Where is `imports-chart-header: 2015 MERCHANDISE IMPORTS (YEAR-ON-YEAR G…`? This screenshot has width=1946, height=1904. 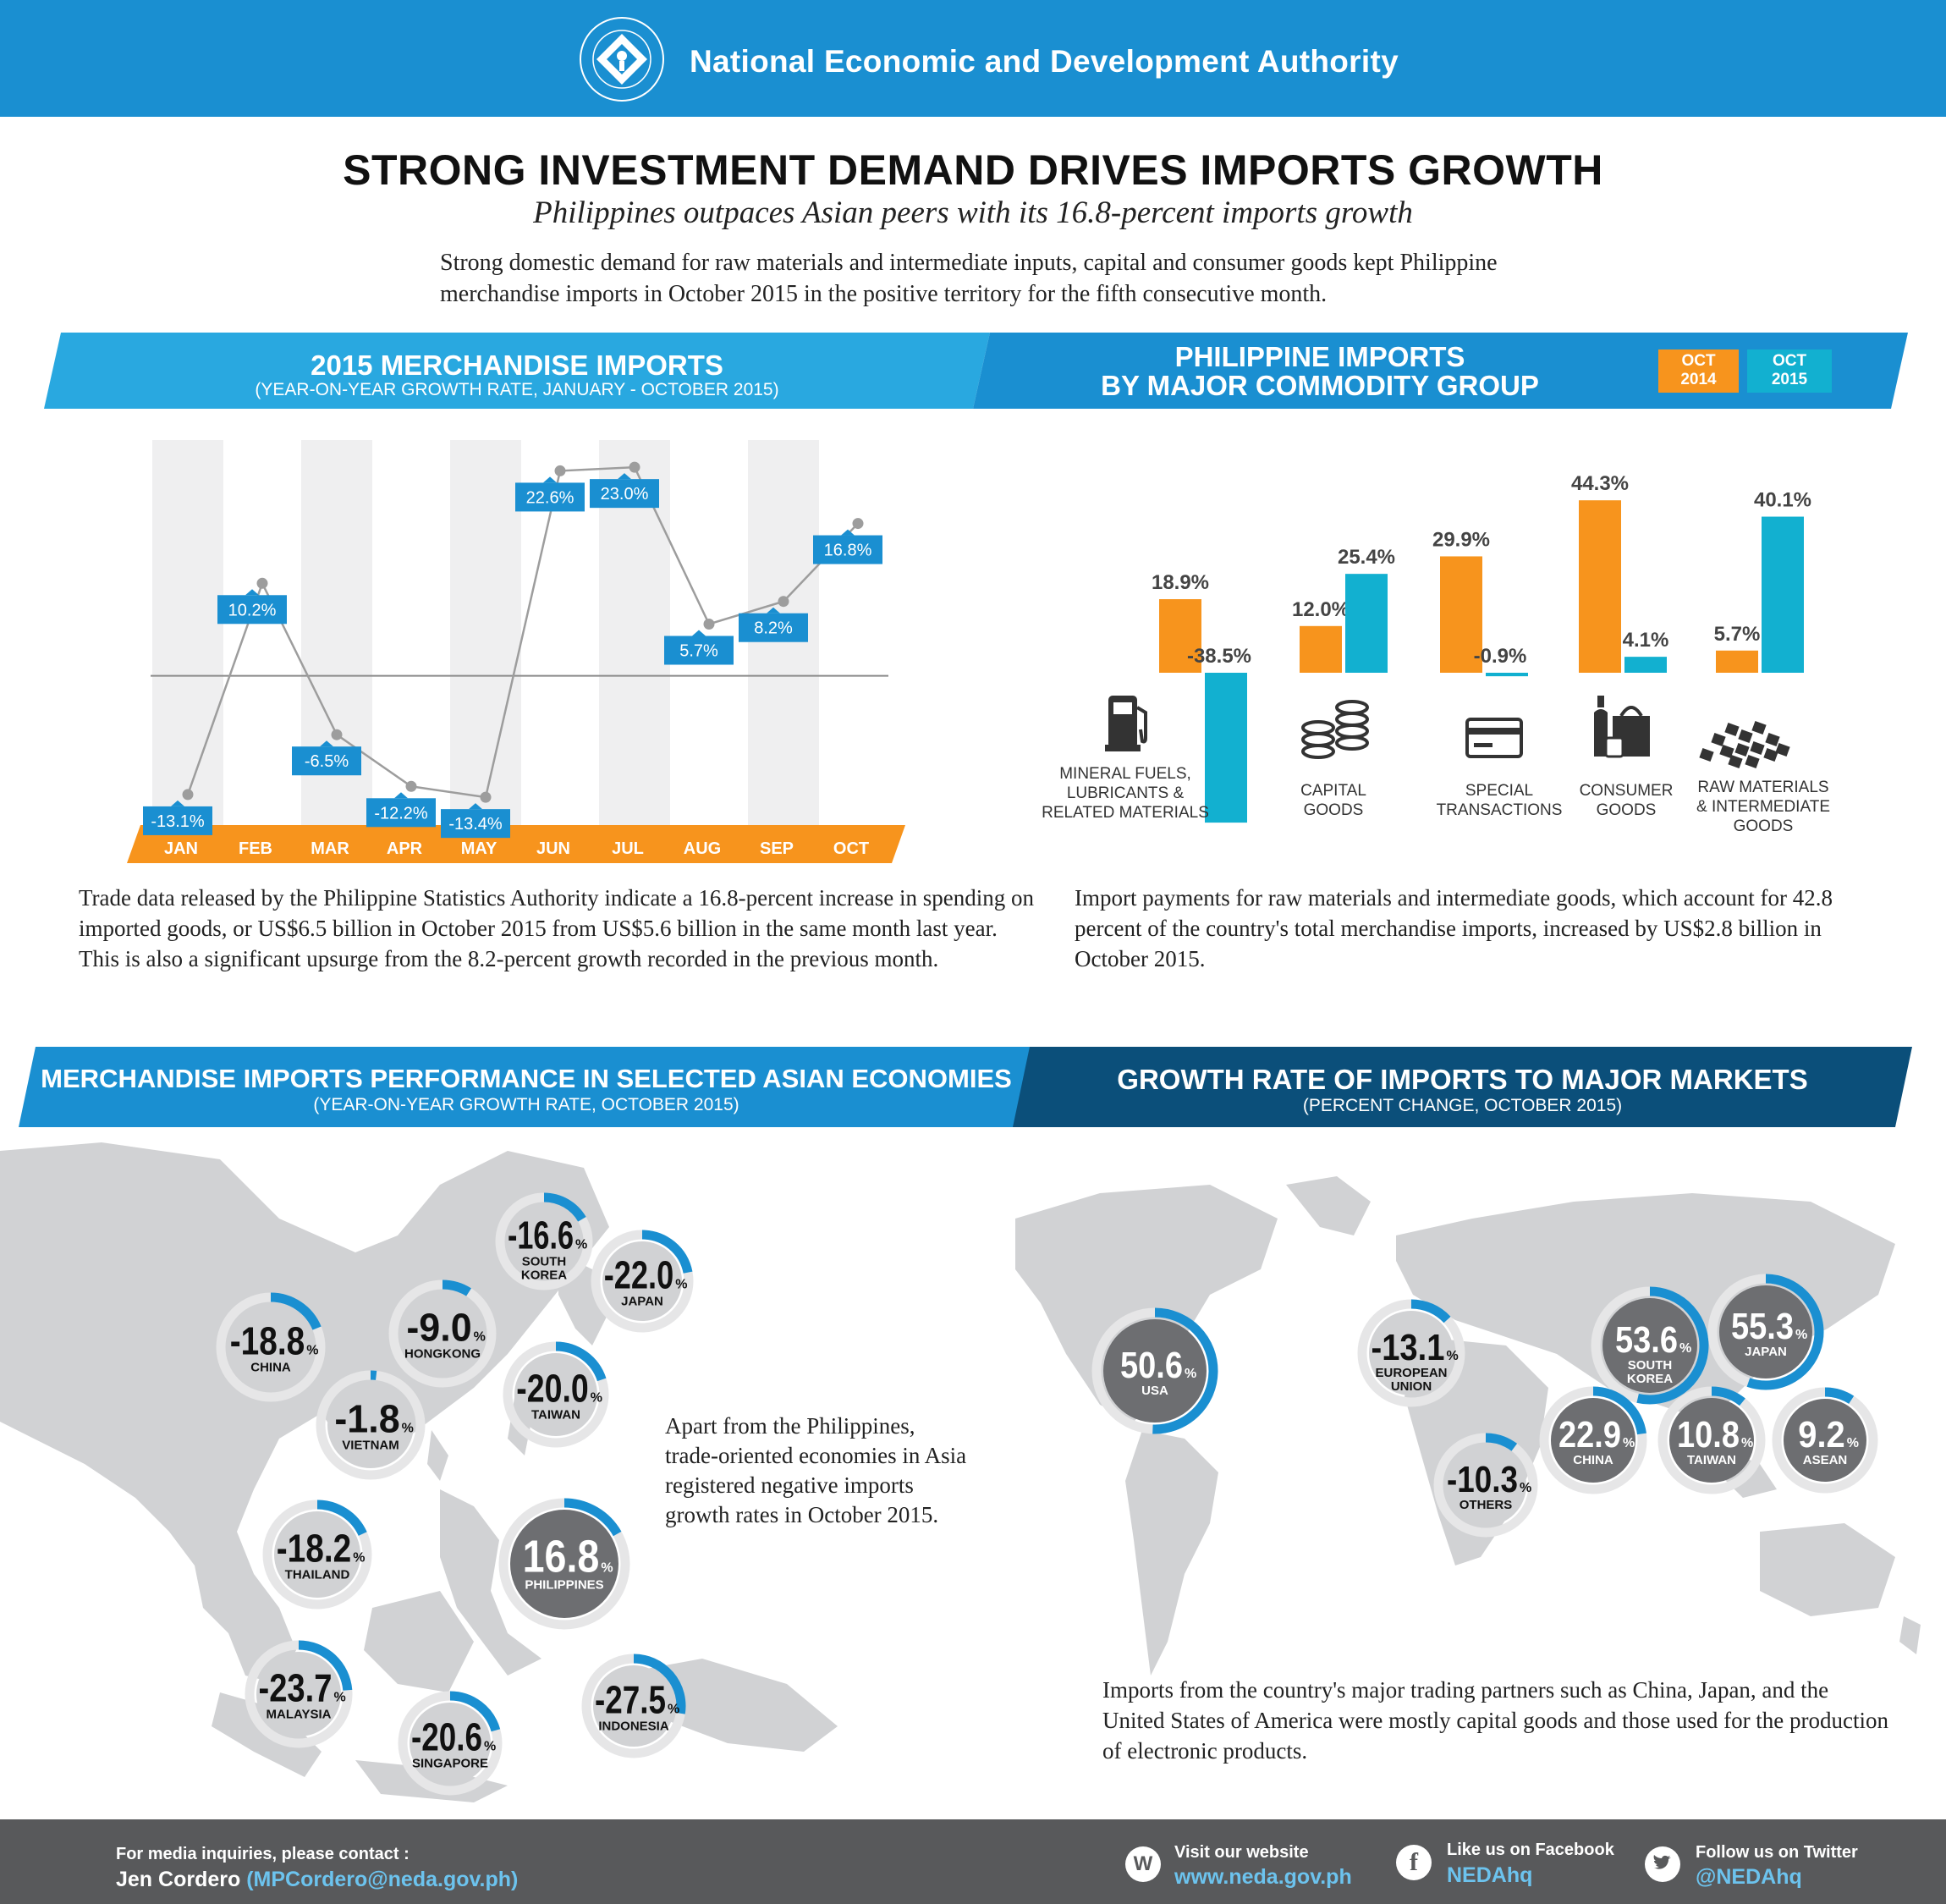
imports-chart-header: 2015 MERCHANDISE IMPORTS (YEAR-ON-YEAR G… is located at coordinates (517, 371).